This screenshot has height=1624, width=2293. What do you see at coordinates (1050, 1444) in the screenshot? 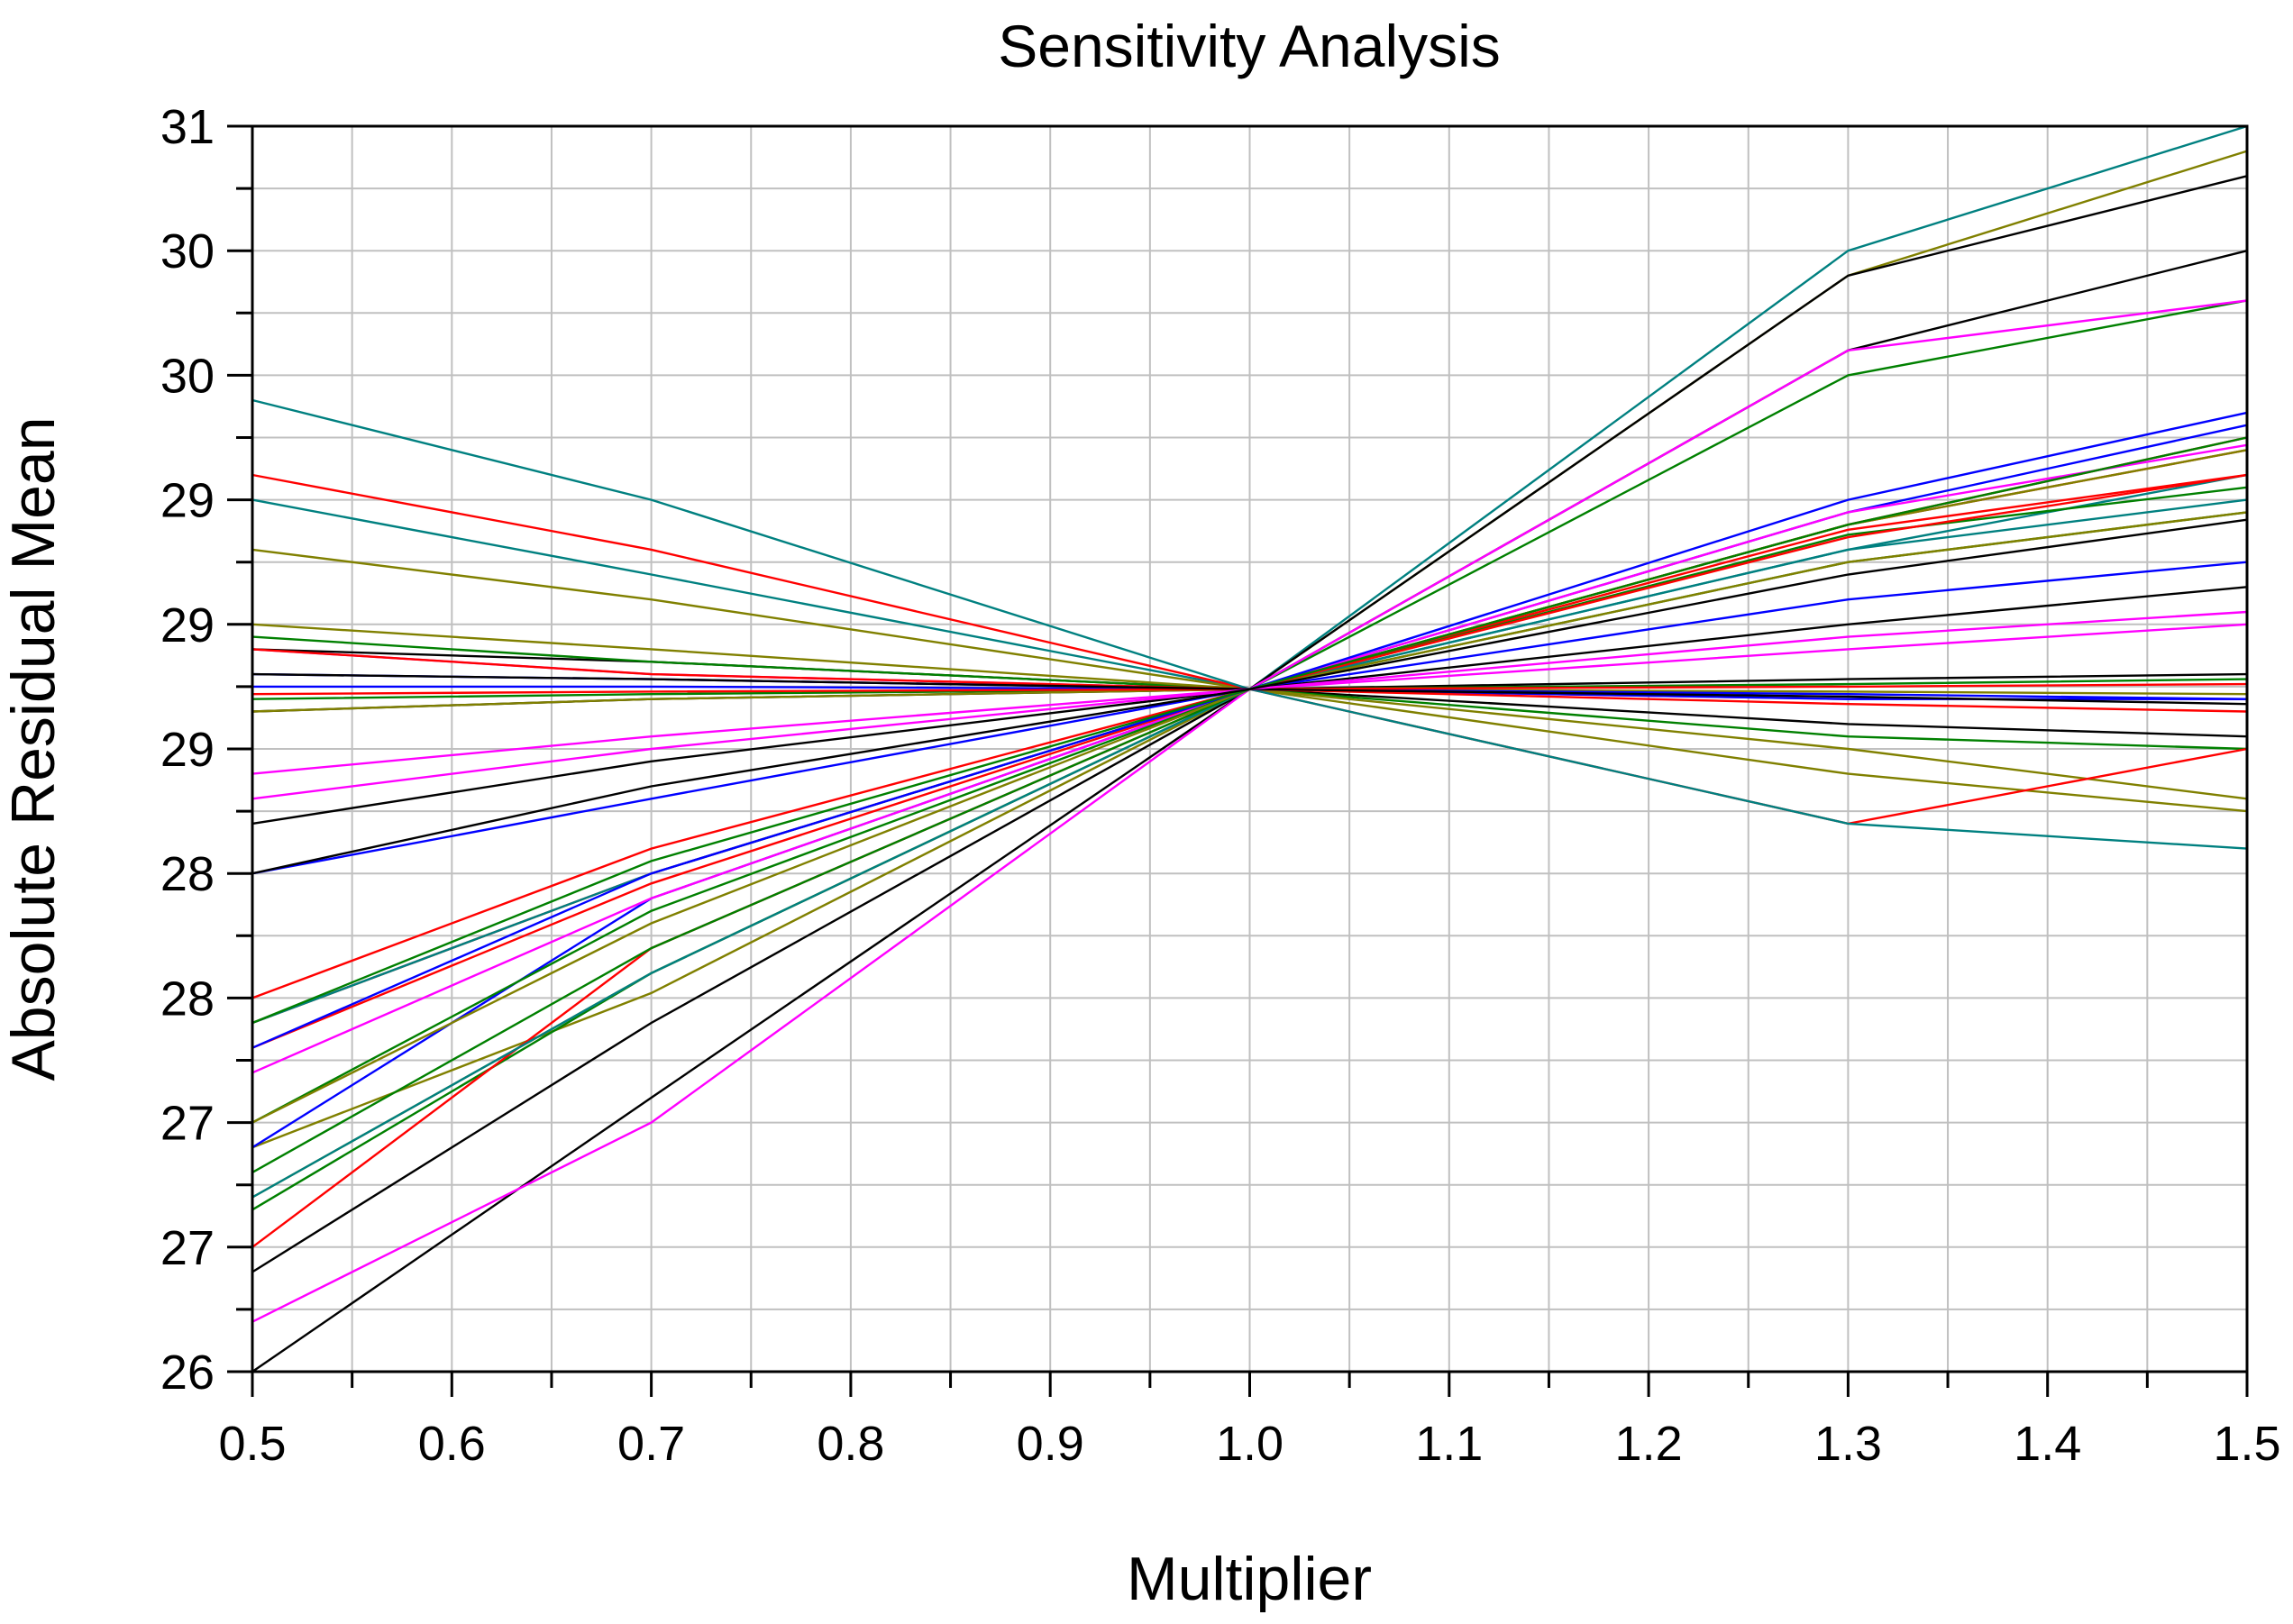
I see `x-tick-label: 0.9` at bounding box center [1050, 1444].